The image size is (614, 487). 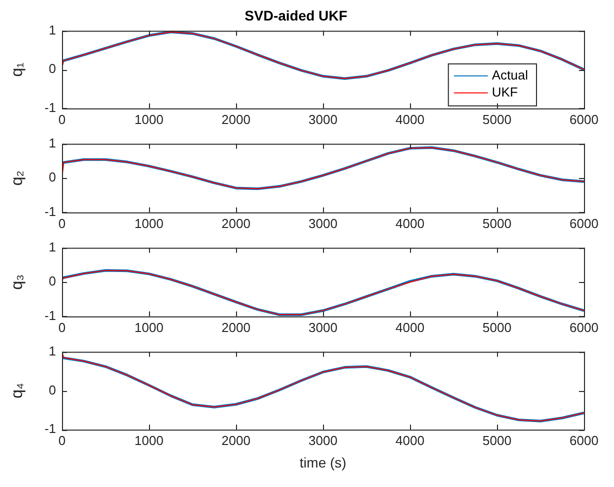 I want to click on y-axis-title: q₂, so click(x=17, y=178).